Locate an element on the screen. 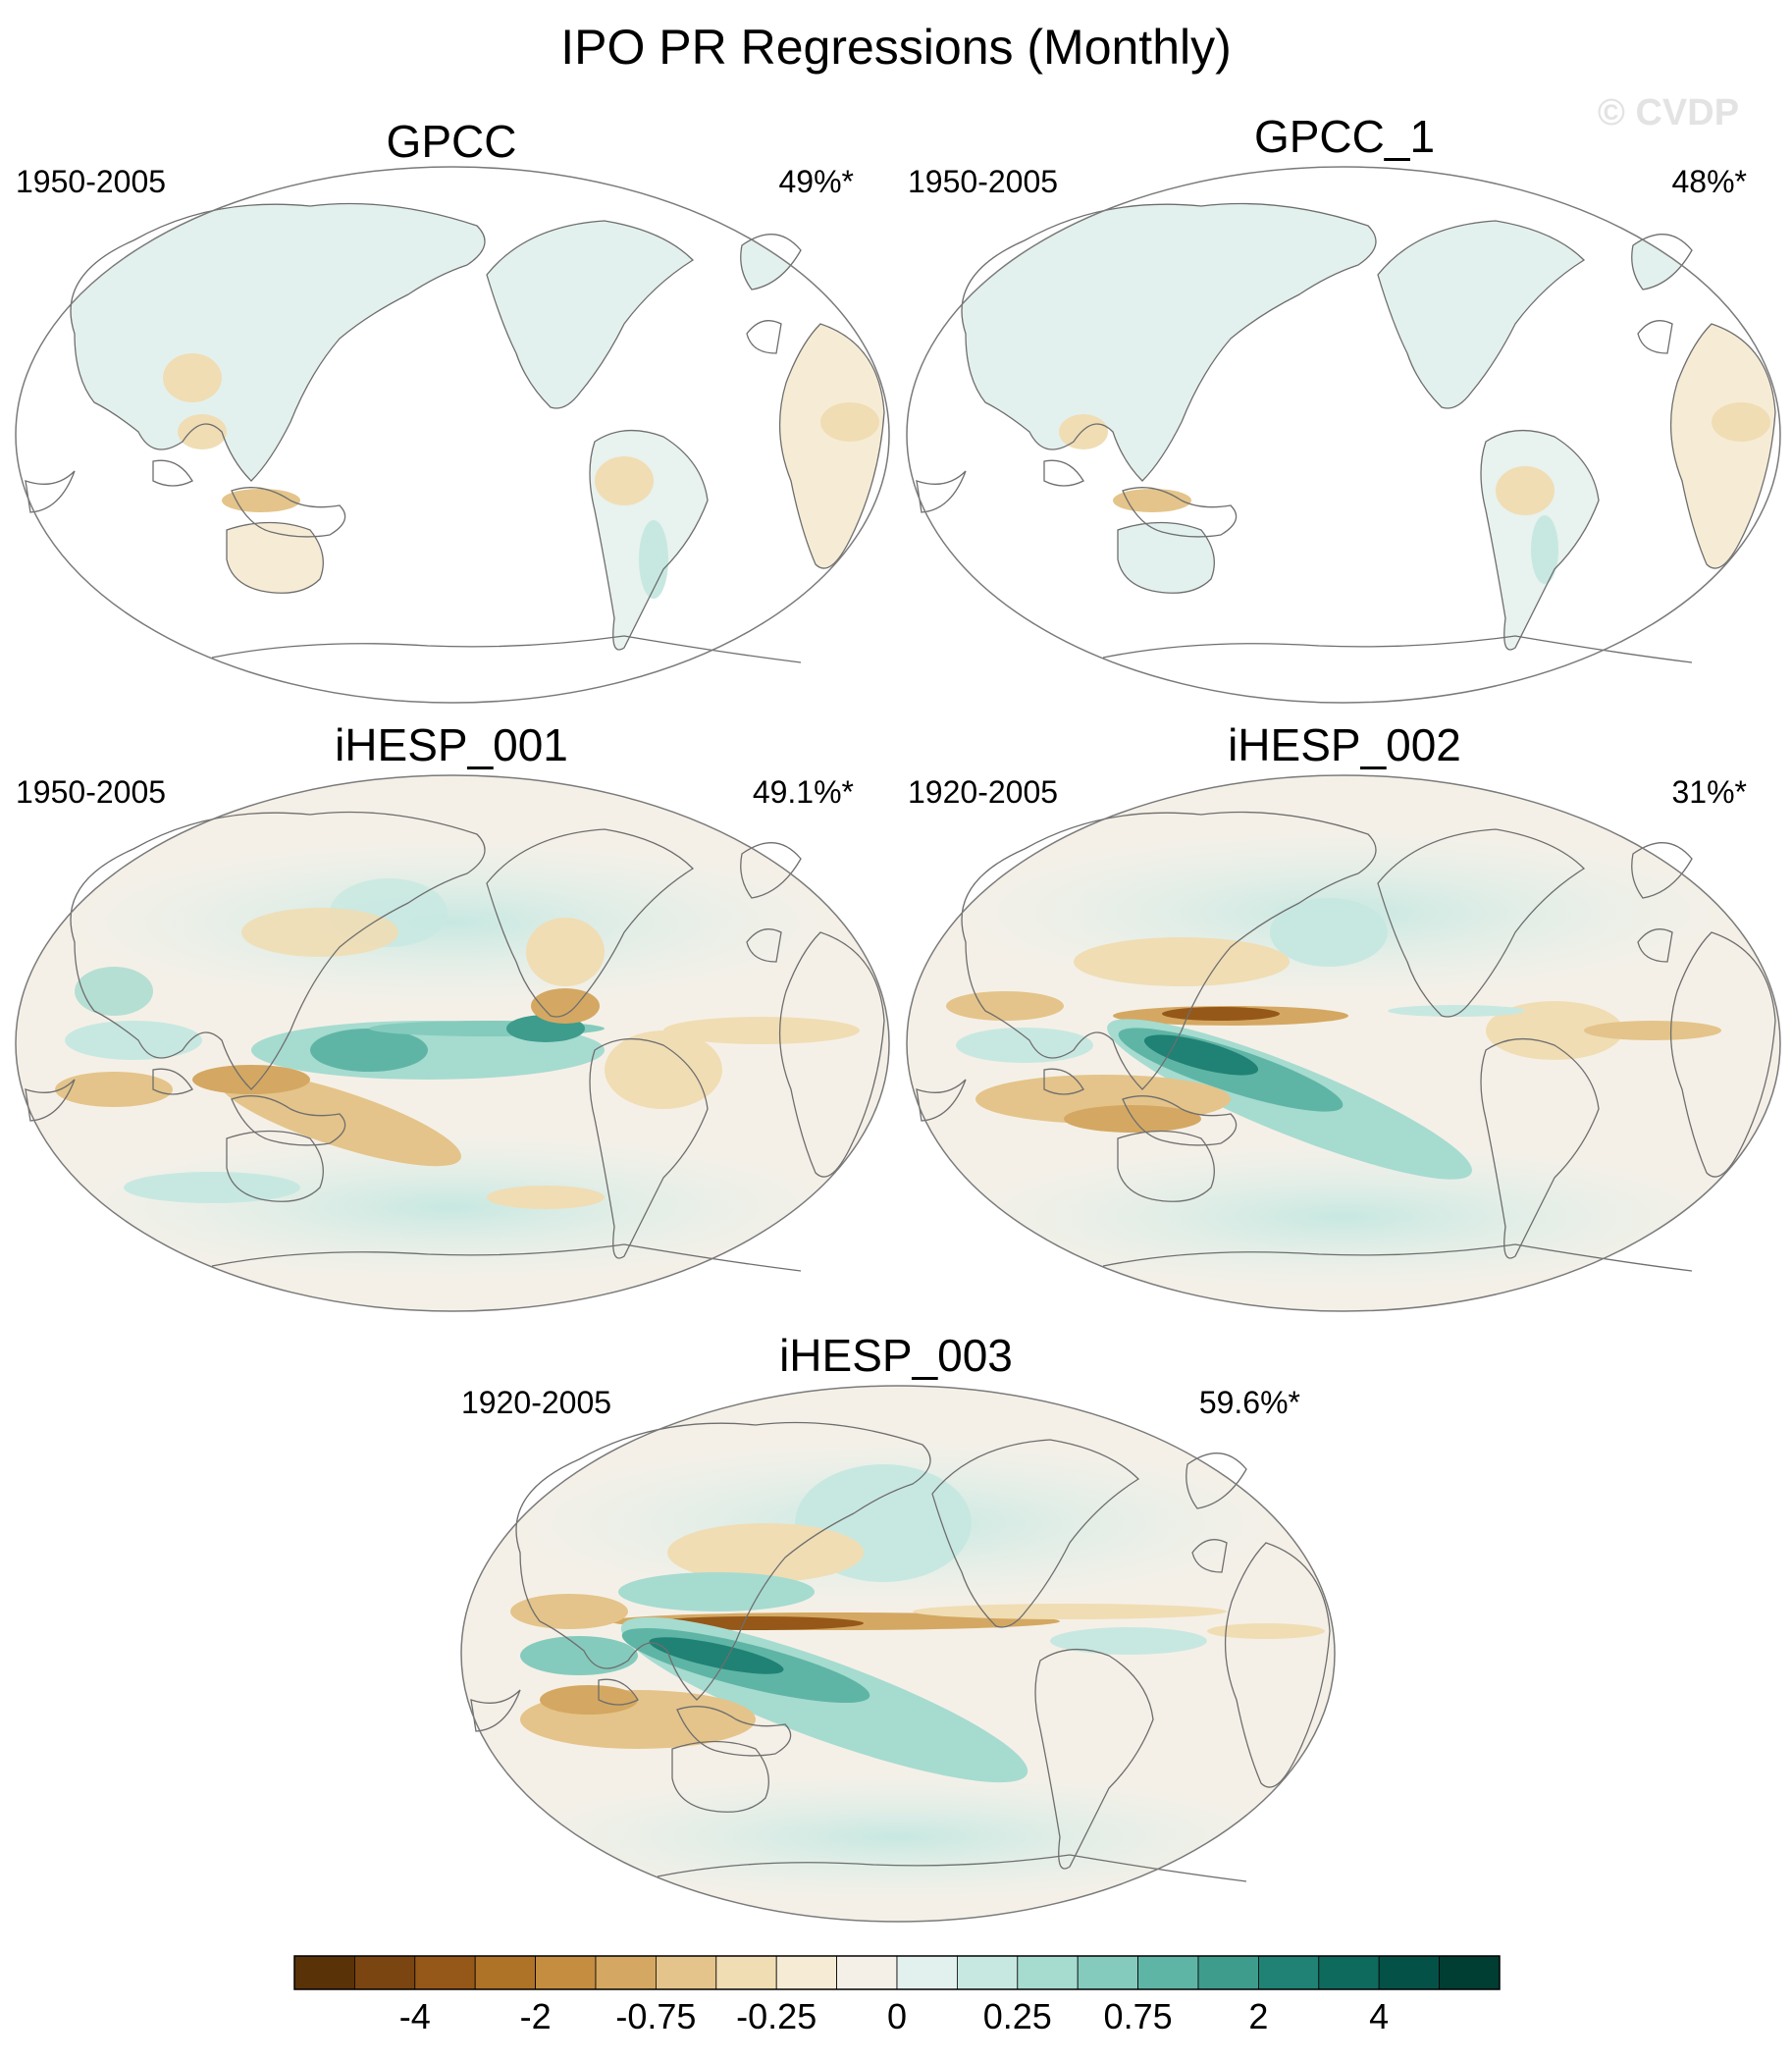 The image size is (1792, 2060). panel-title: GPCC_1 is located at coordinates (1344, 136).